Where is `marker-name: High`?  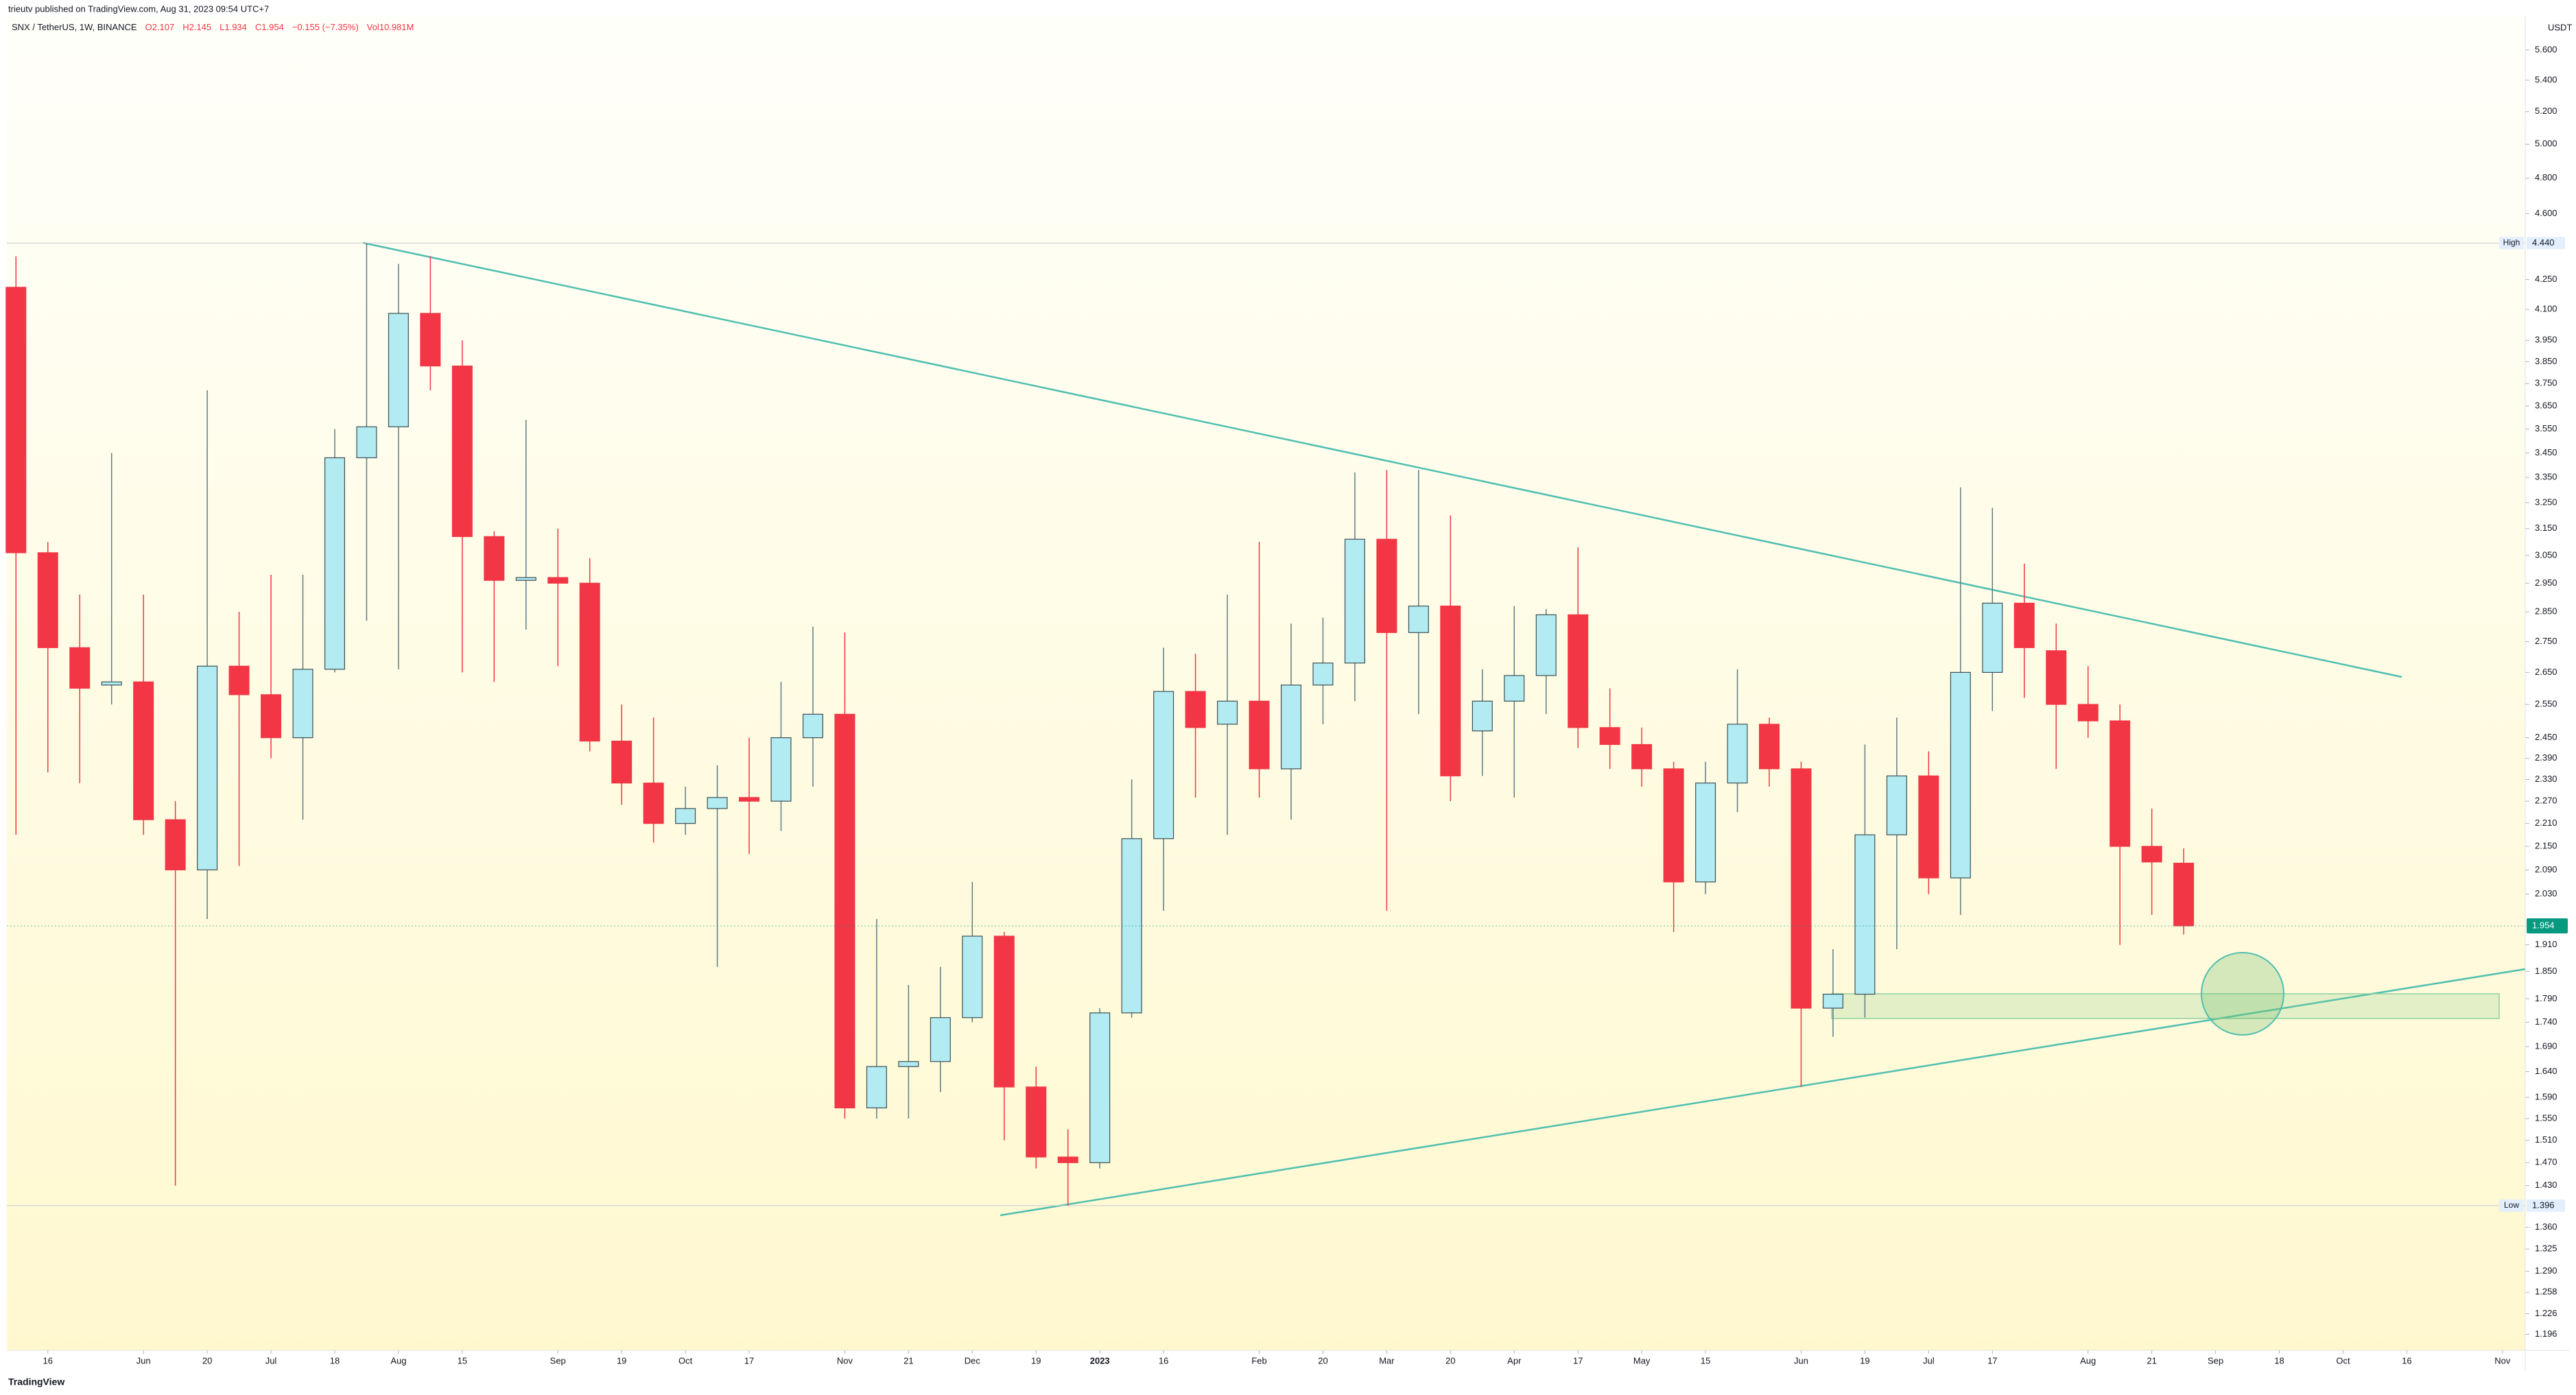 marker-name: High is located at coordinates (2511, 243).